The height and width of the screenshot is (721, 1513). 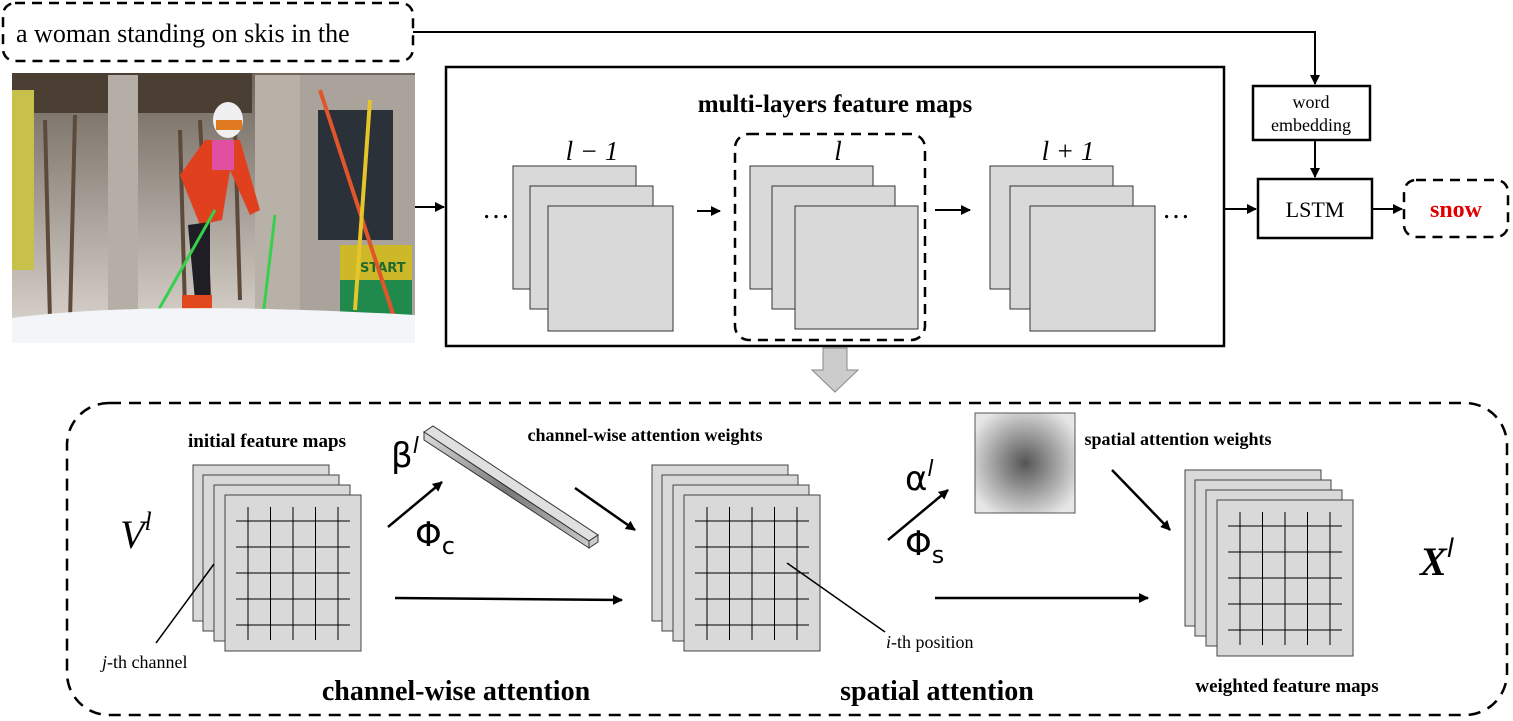 What do you see at coordinates (1269, 563) in the screenshot?
I see `weighted-feature-maps-stack` at bounding box center [1269, 563].